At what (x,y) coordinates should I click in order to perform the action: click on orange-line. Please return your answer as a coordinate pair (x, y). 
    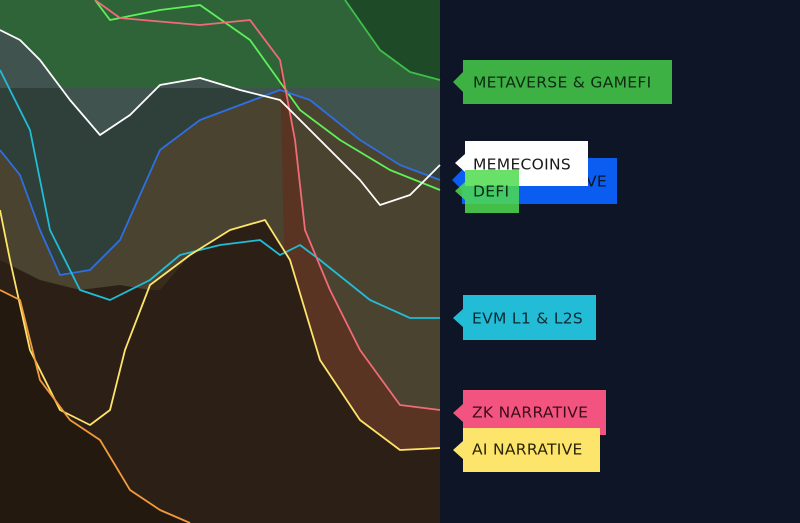
    Looking at the image, I should click on (95, 406).